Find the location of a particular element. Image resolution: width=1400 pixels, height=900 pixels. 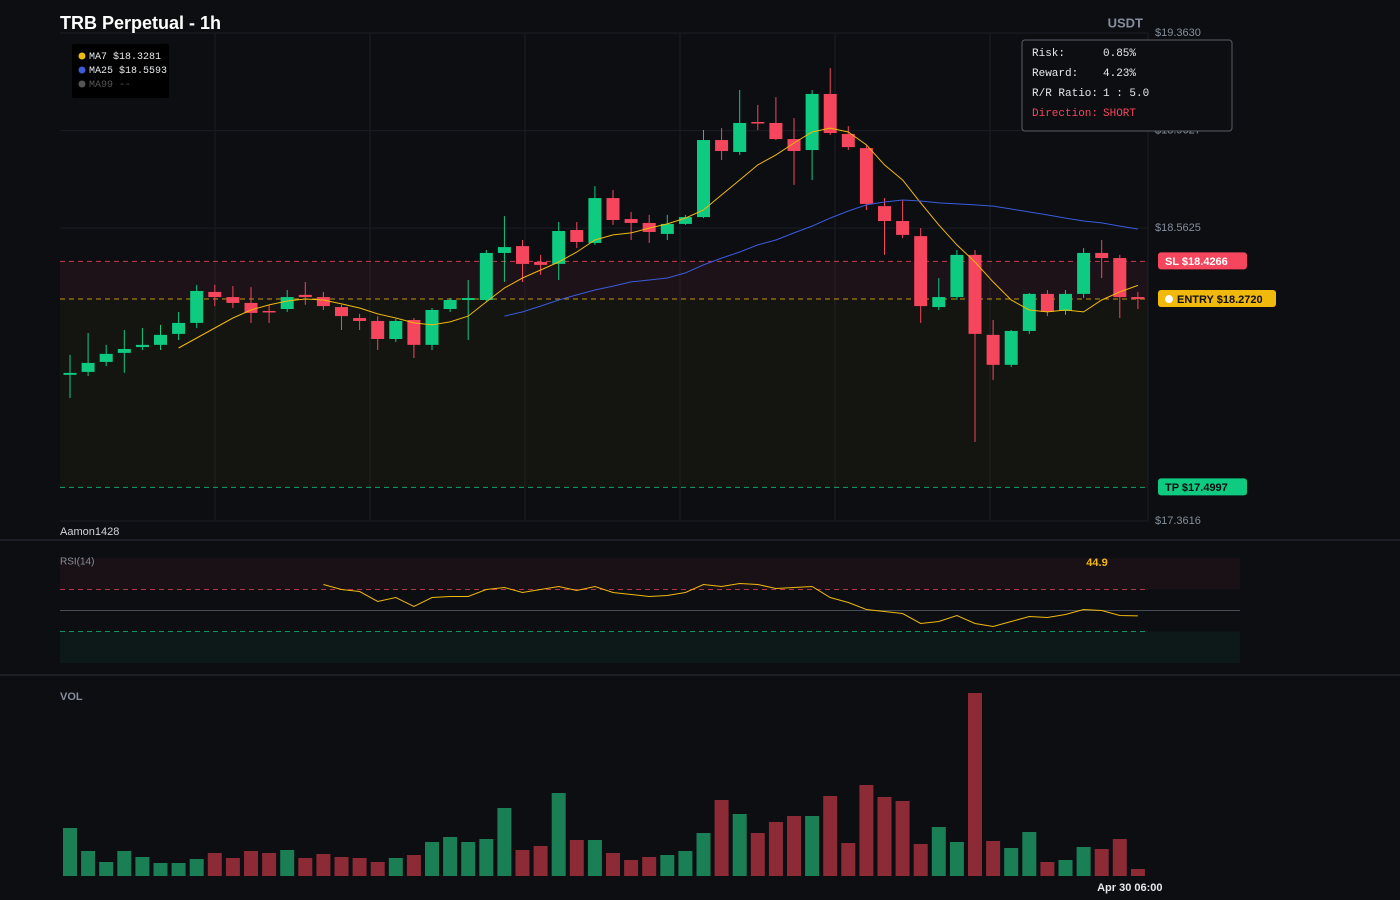

info-label: Reward: is located at coordinates (1055, 74).